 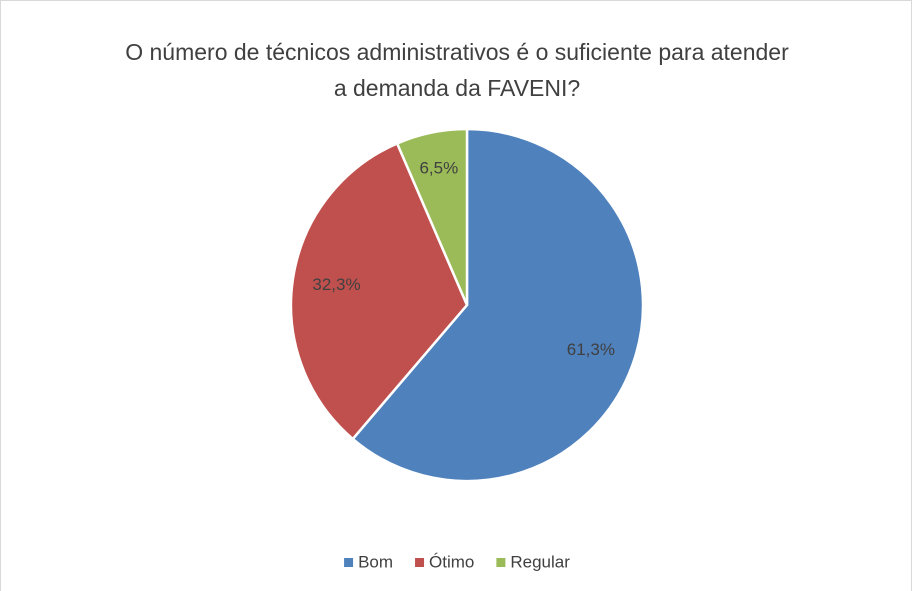 I want to click on legend-label: Bom, so click(x=375, y=561).